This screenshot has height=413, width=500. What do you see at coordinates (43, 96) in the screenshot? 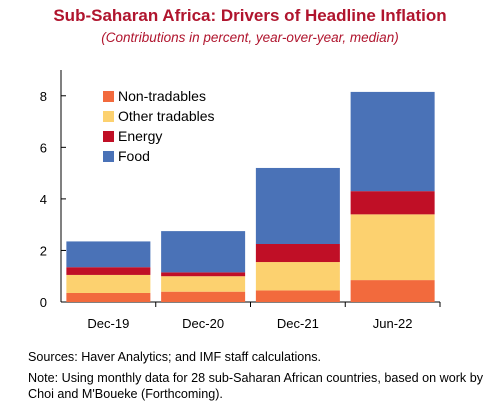
I see `y-tick-label: 8` at bounding box center [43, 96].